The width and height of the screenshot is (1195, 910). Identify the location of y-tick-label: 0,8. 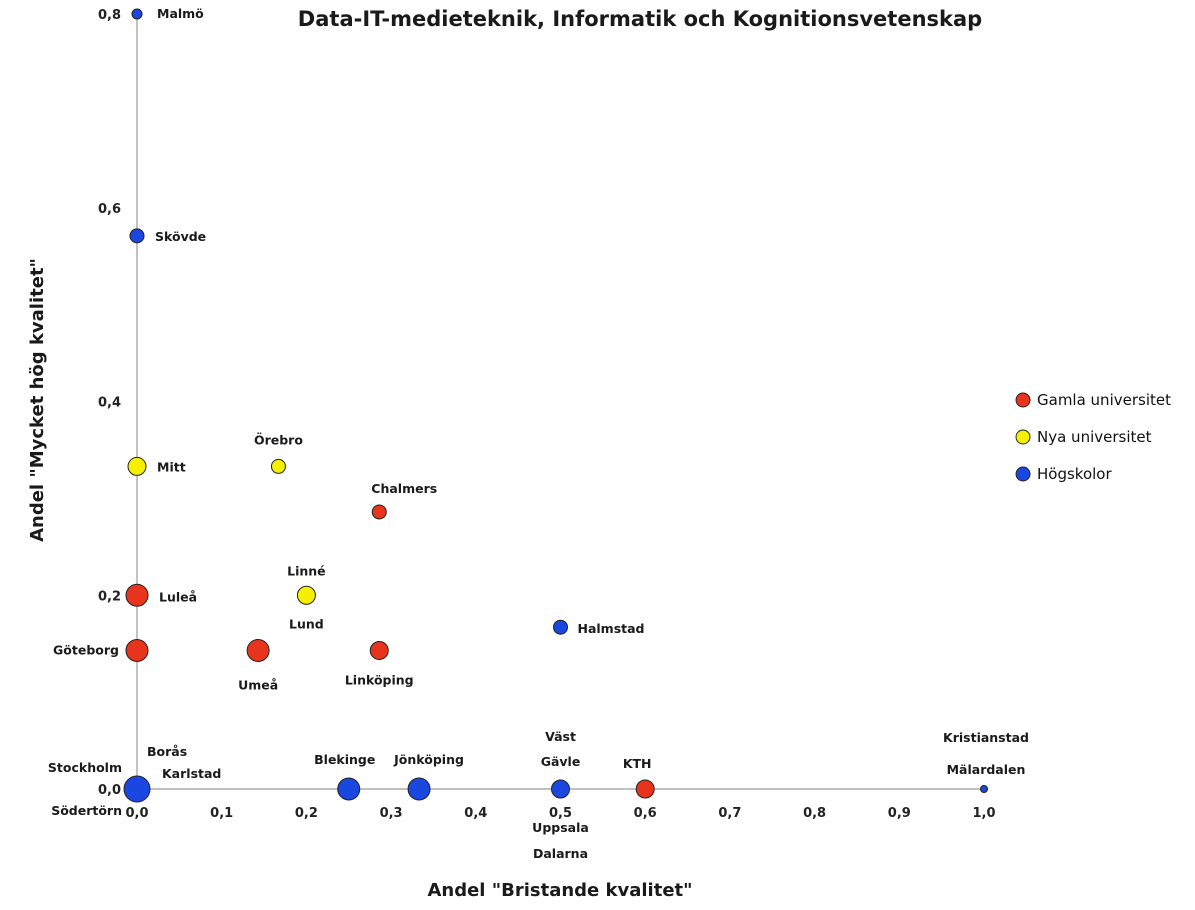
(109, 15).